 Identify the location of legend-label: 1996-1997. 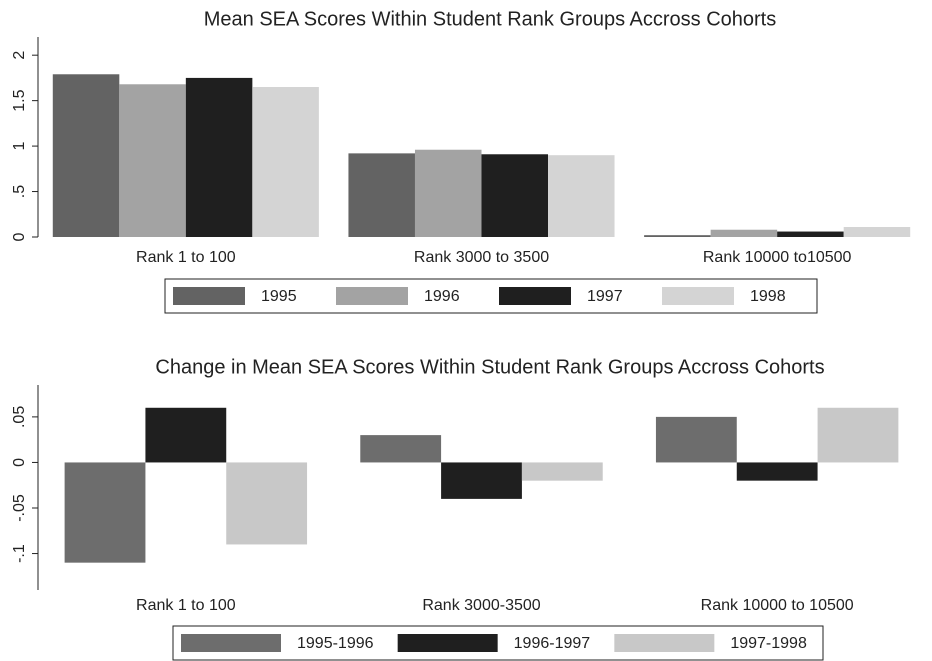
(552, 643).